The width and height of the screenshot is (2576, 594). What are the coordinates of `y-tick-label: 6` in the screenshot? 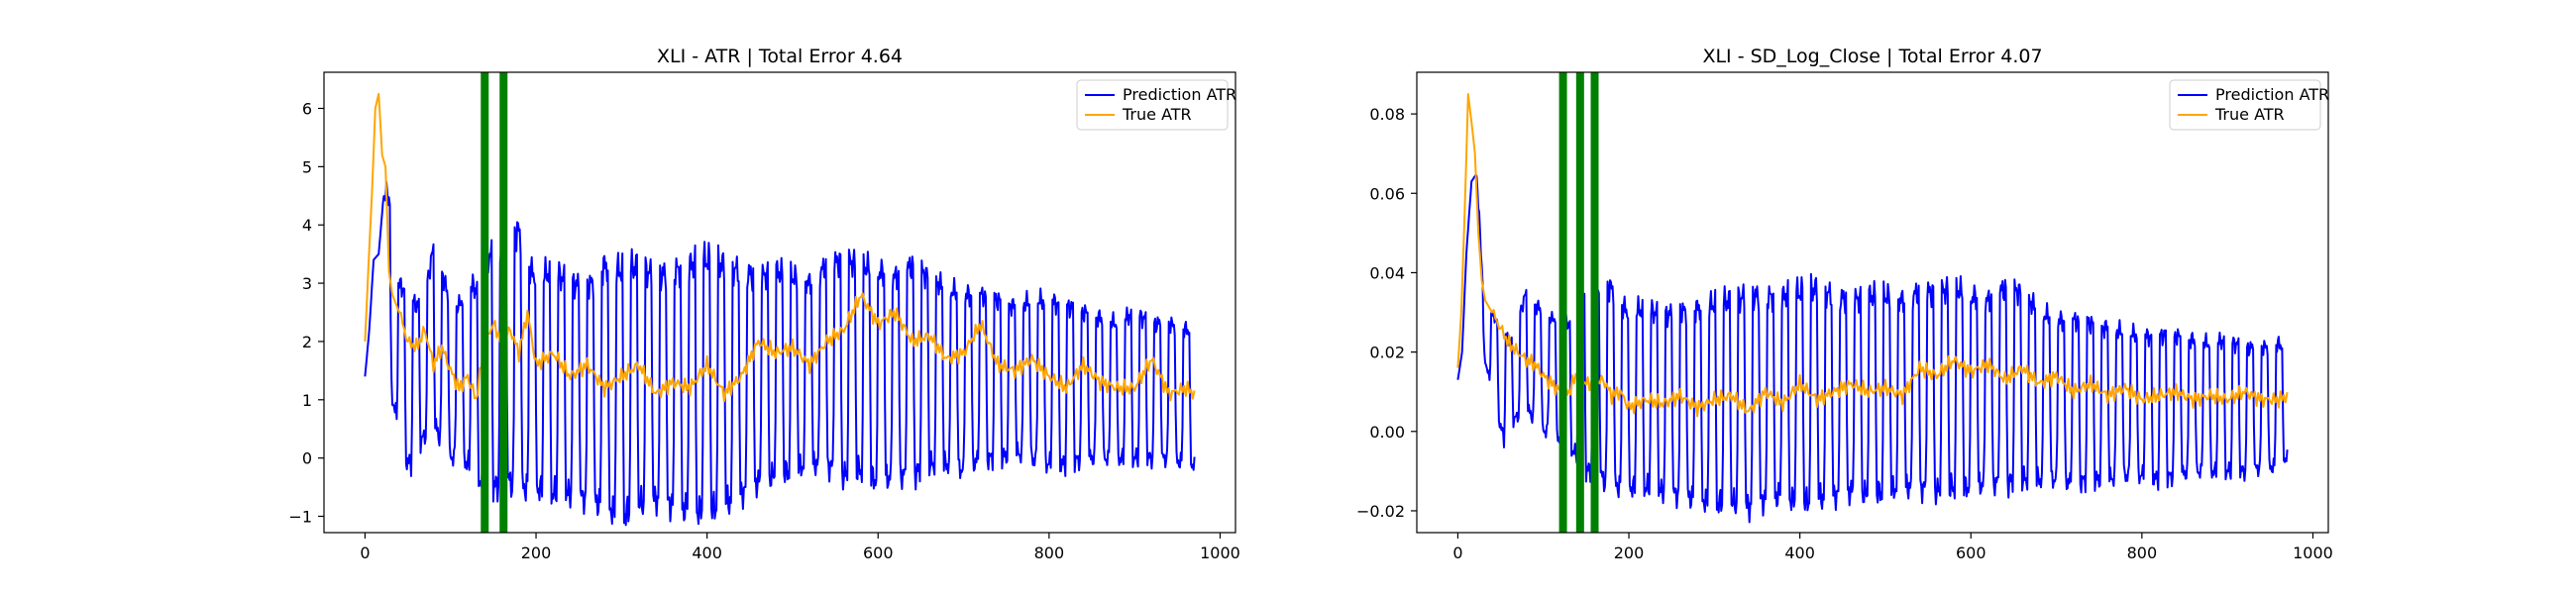 It's located at (307, 108).